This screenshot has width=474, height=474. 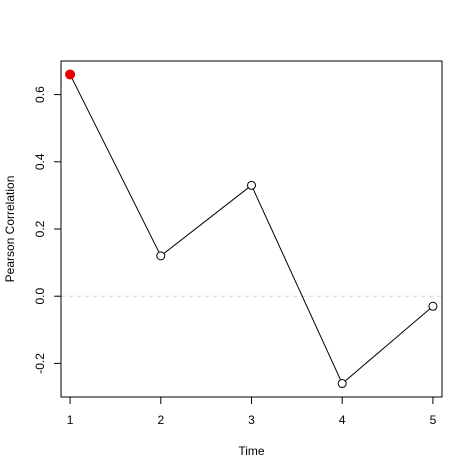 I want to click on x-tick-label: 1, so click(x=70, y=420).